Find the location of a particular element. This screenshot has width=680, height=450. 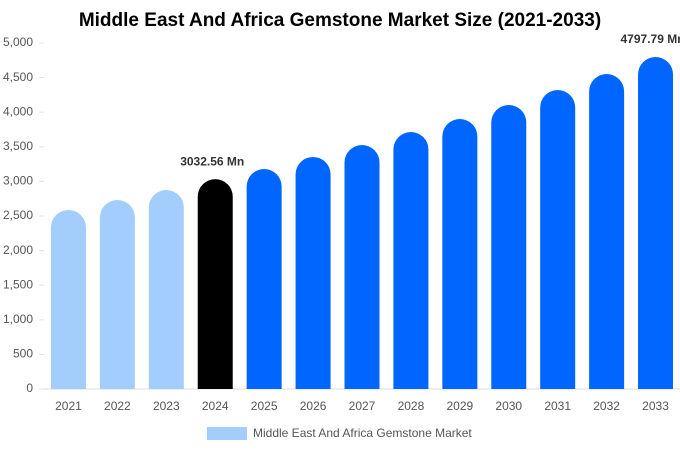

y-tick-label: 3,500 is located at coordinates (18, 146).